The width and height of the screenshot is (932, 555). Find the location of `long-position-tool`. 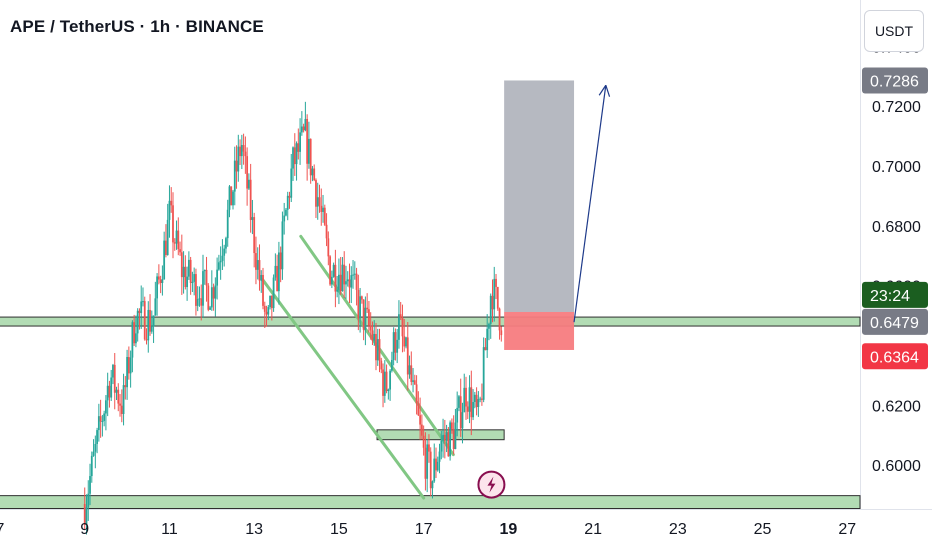

long-position-tool is located at coordinates (539, 215).